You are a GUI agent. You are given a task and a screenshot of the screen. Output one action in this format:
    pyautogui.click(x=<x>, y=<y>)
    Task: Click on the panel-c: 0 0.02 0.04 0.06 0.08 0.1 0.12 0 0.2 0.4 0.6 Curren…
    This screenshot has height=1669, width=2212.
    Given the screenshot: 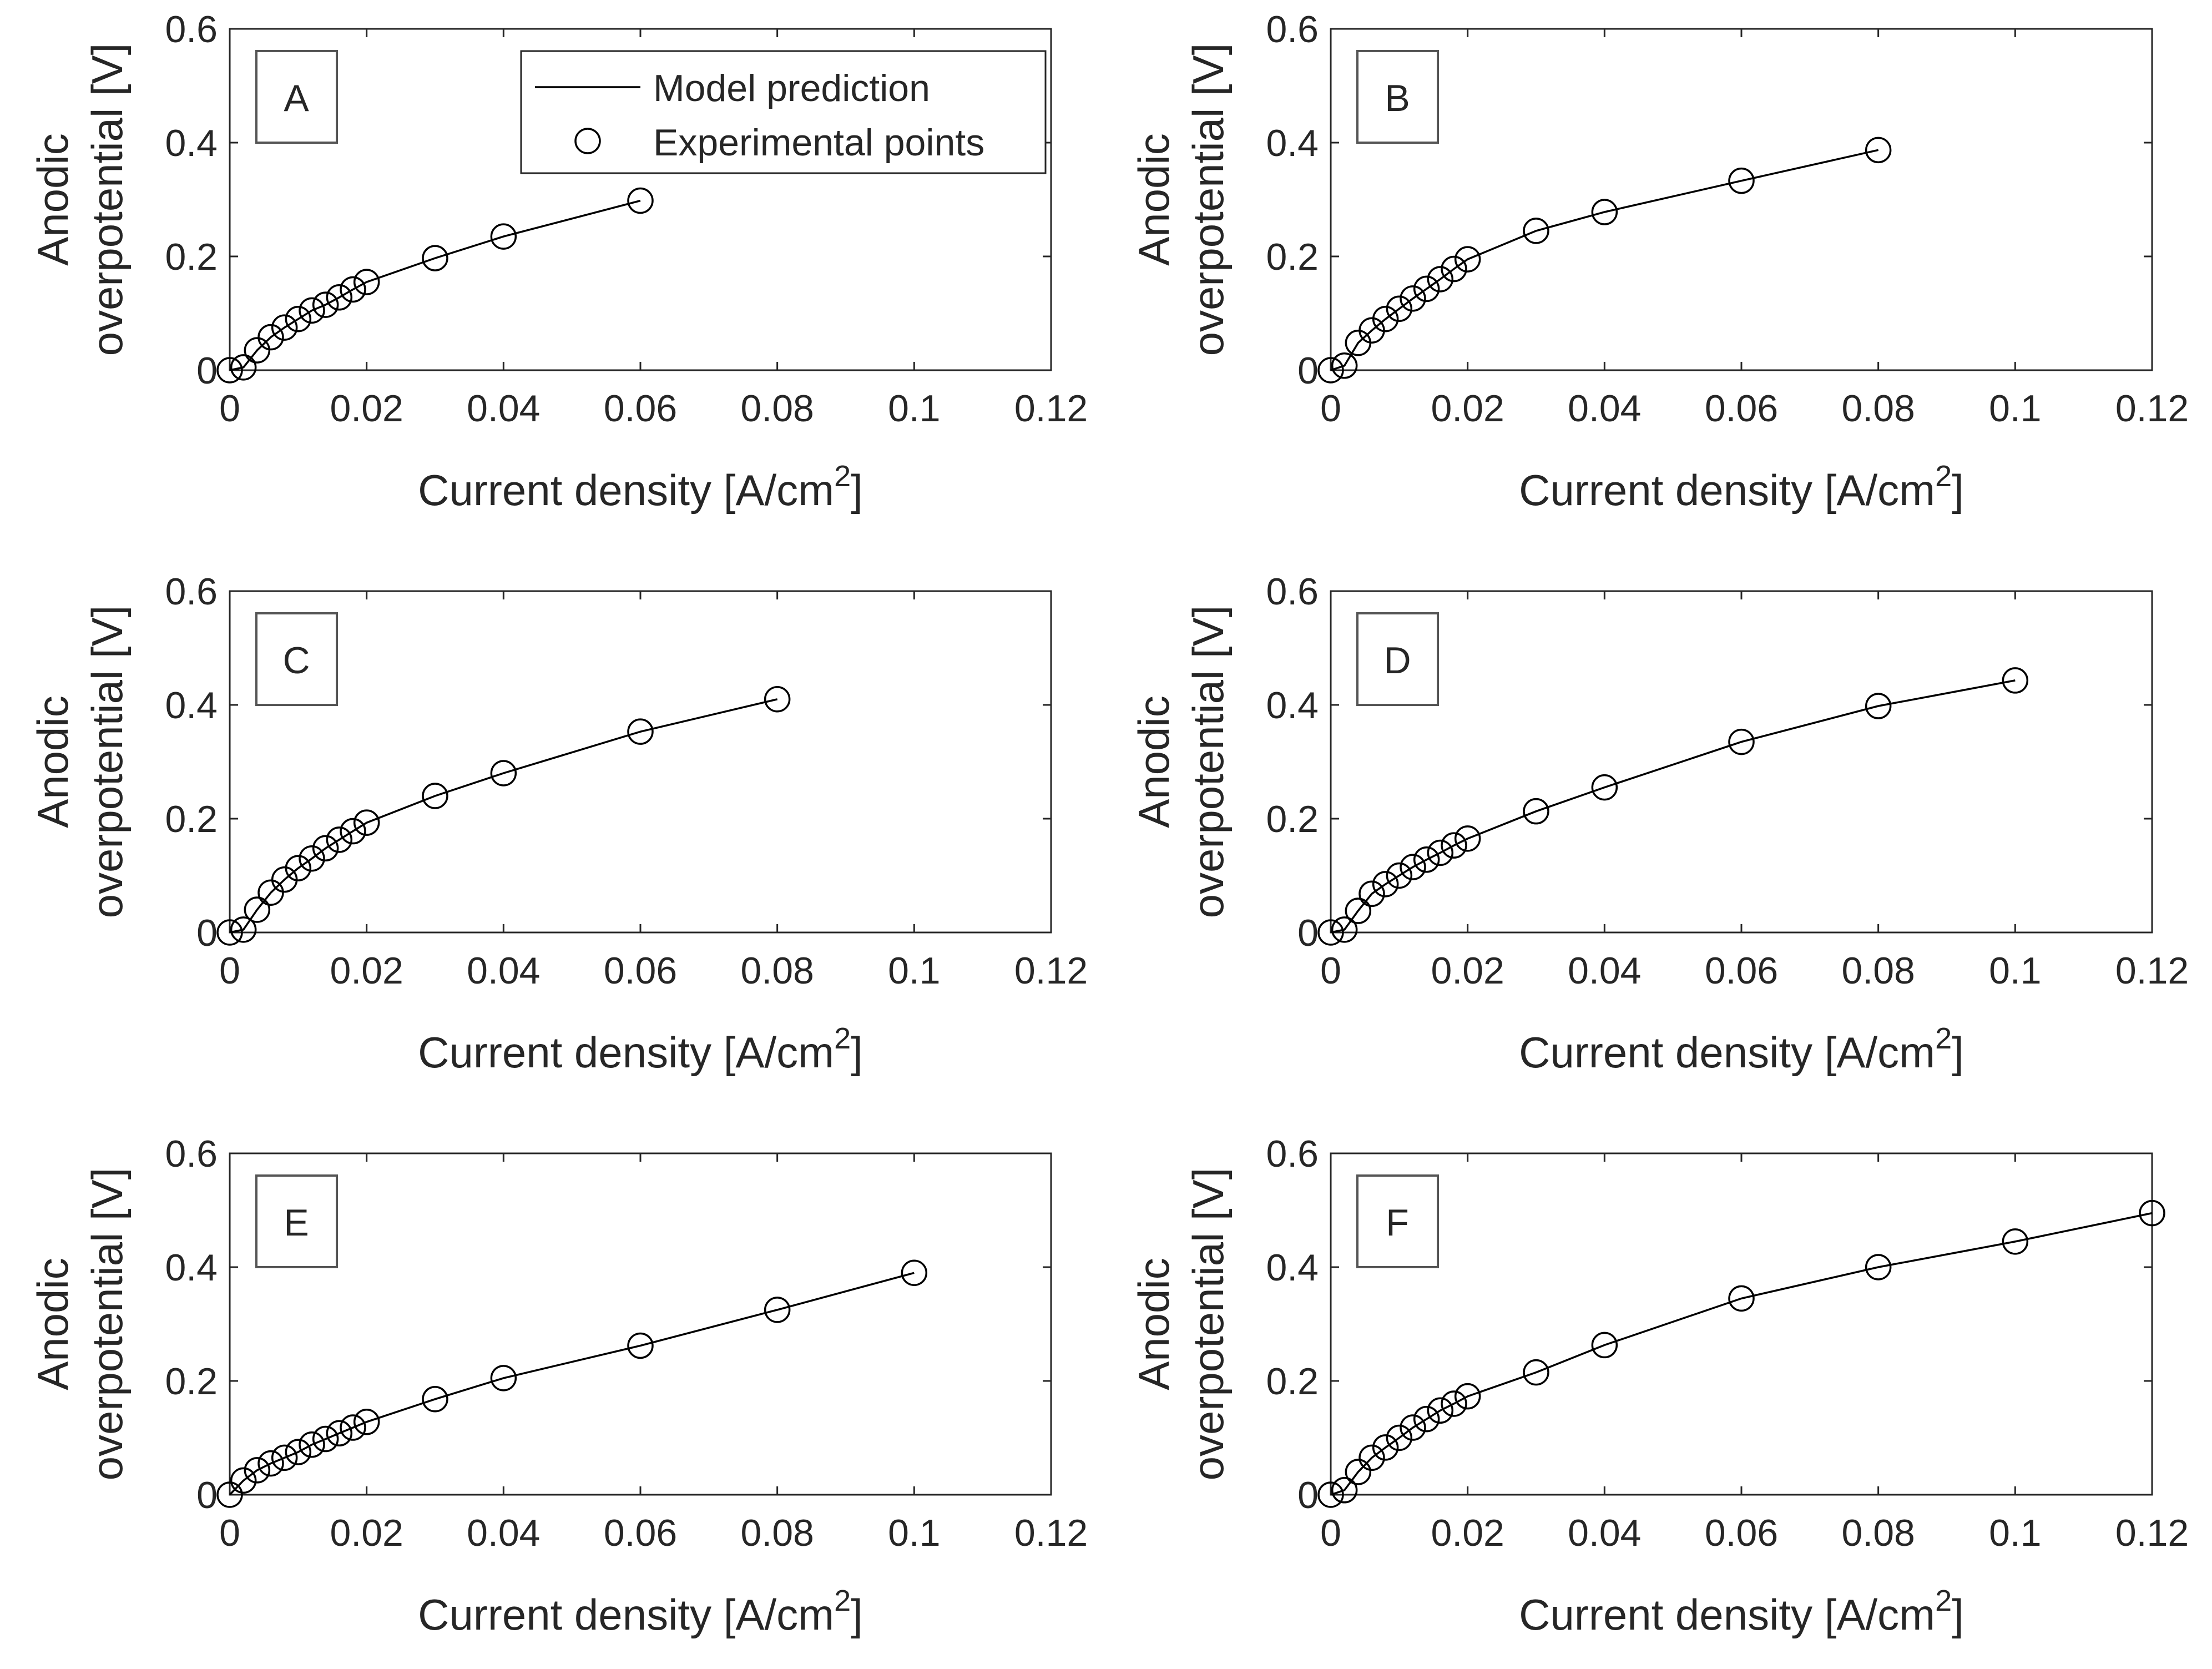 What is the action you would take?
    pyautogui.click(x=558, y=824)
    